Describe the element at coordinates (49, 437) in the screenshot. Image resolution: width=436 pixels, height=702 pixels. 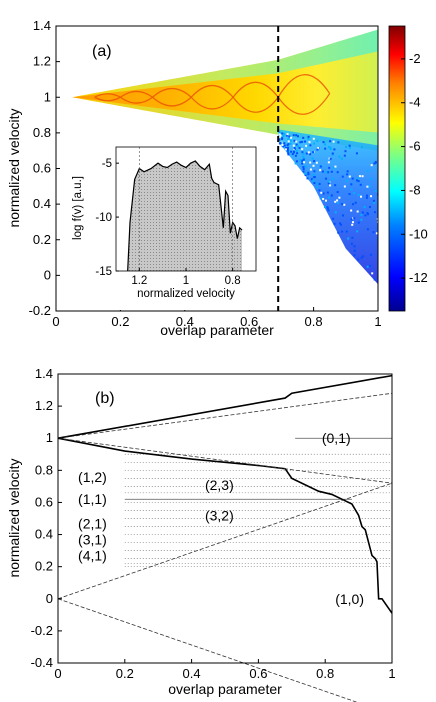
I see `y-tick-label: 1` at that location.